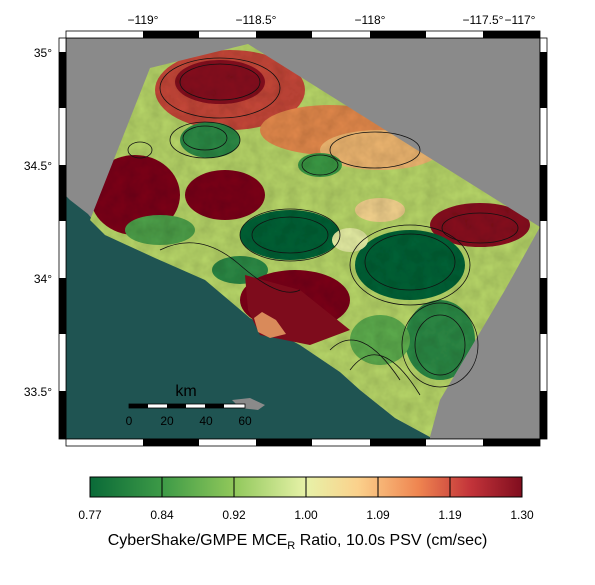  Describe the element at coordinates (303, 34) in the screenshot. I see `frame-bar-top` at that location.